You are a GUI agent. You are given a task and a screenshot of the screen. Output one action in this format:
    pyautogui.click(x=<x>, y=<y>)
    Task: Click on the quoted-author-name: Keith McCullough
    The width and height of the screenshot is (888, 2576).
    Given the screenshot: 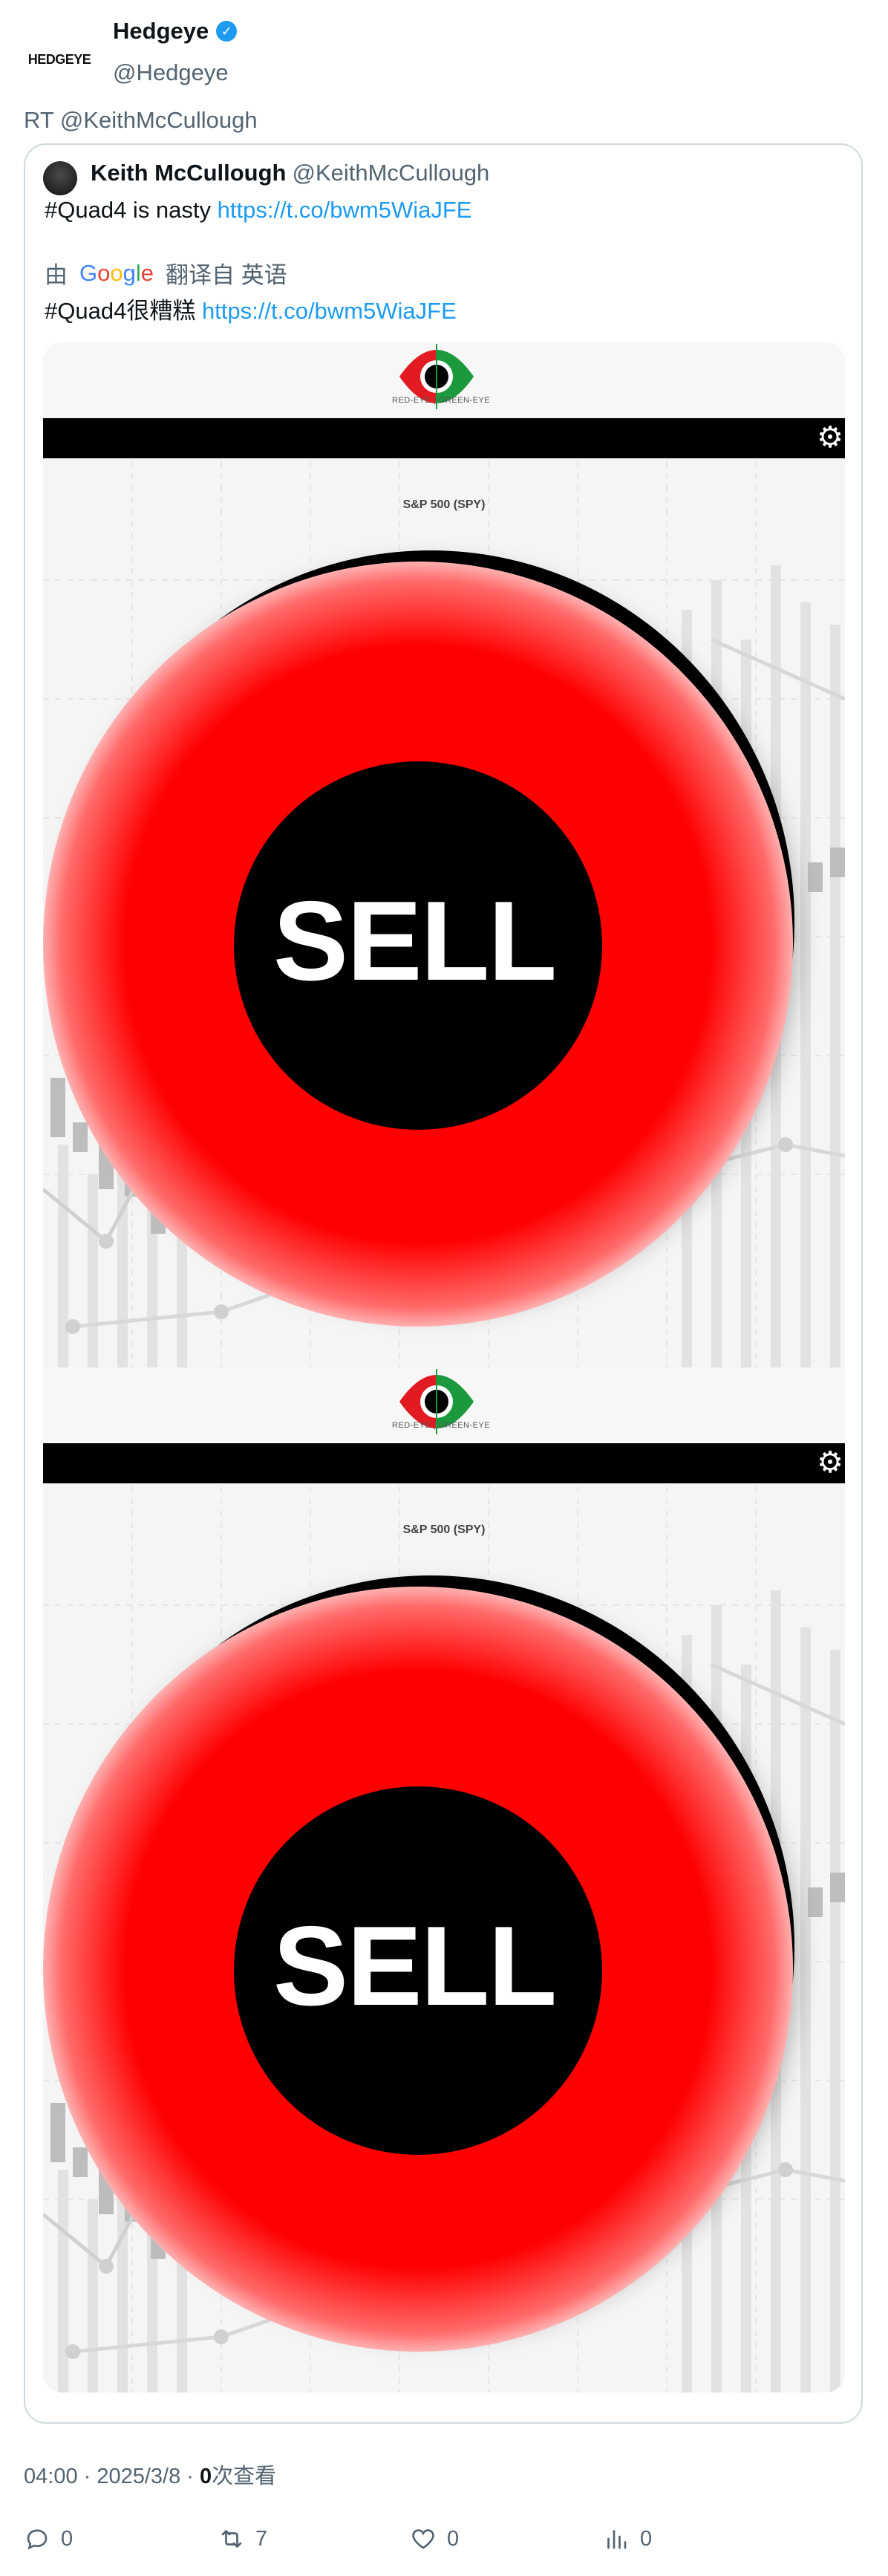 What is the action you would take?
    pyautogui.click(x=189, y=173)
    